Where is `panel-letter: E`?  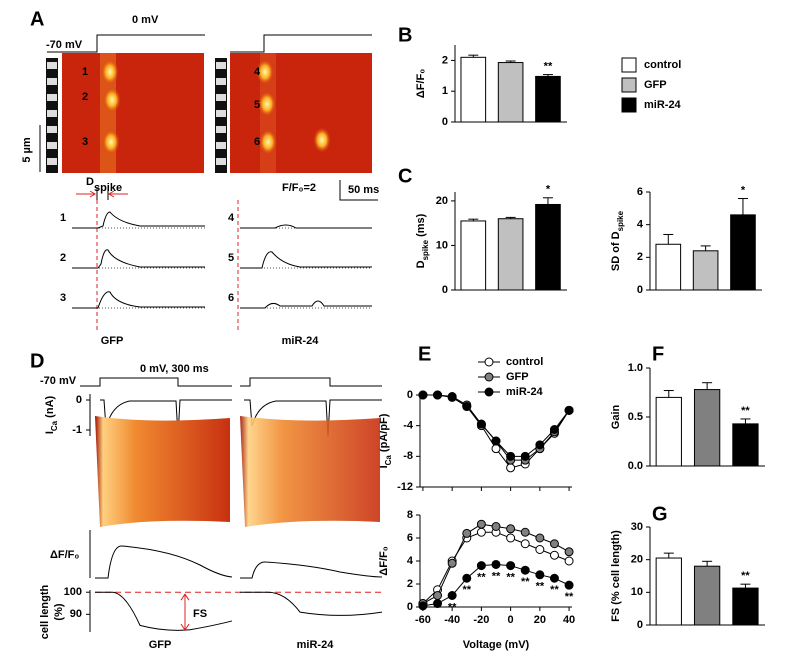 panel-letter: E is located at coordinates (424, 354).